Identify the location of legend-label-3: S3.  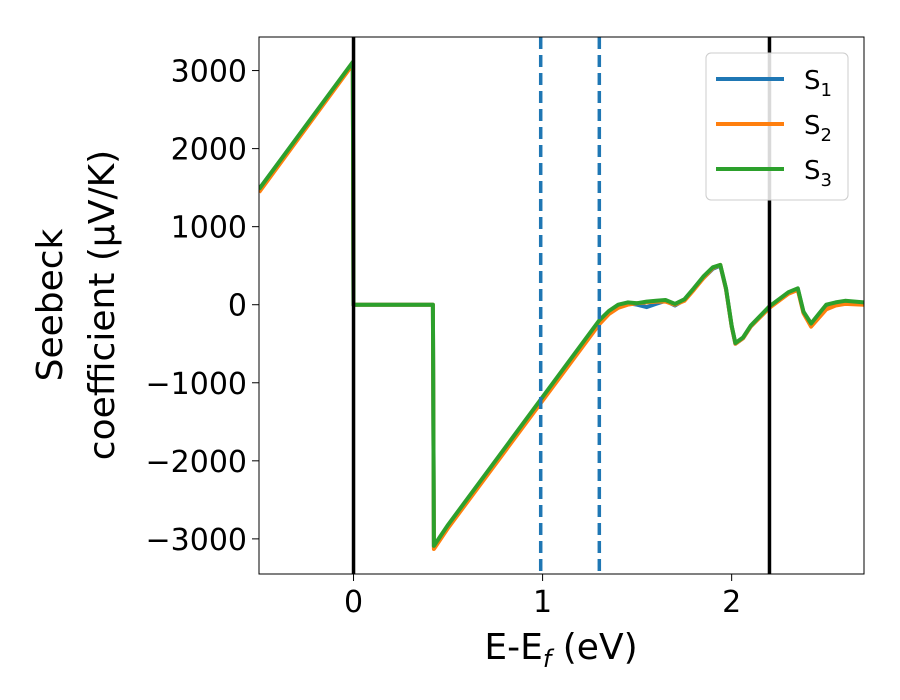
(818, 173).